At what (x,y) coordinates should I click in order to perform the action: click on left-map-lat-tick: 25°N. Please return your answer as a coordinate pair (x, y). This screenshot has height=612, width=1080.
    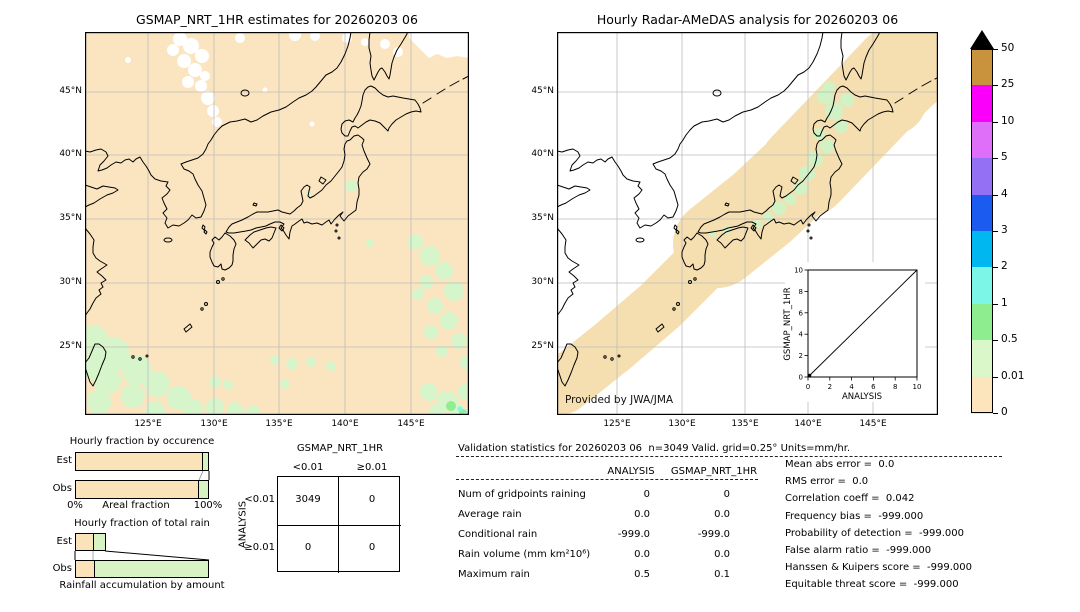
    Looking at the image, I should click on (70, 346).